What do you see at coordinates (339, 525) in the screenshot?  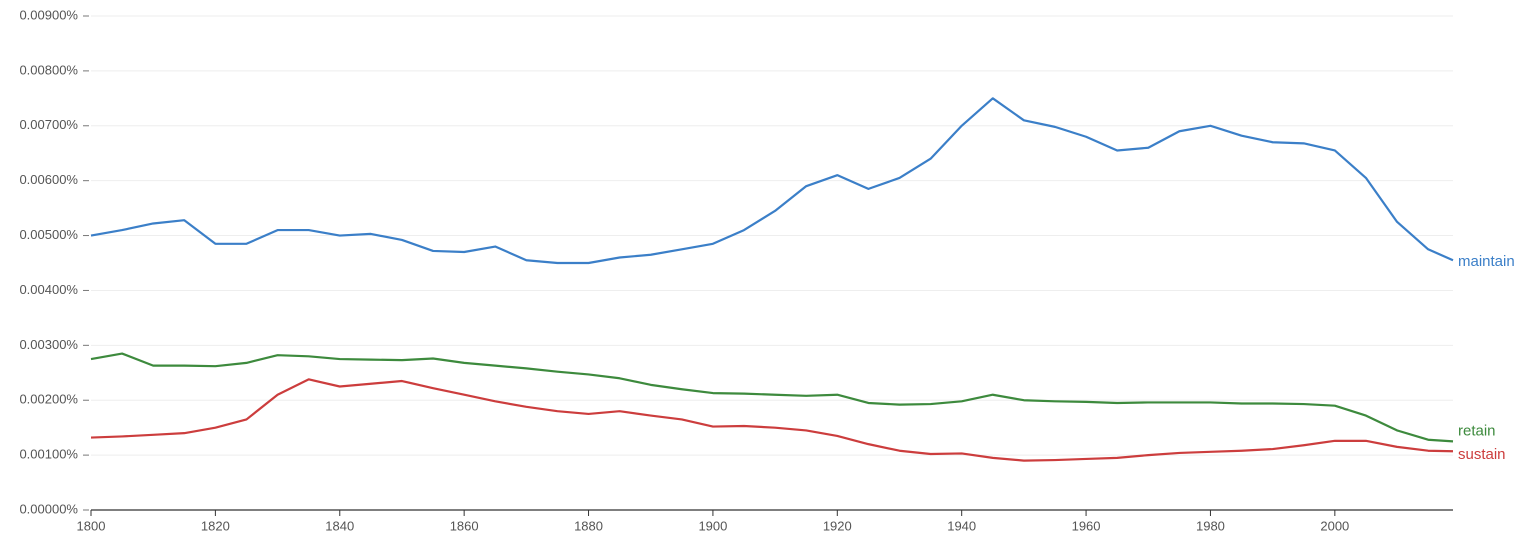 I see `x-tick-label: 1840` at bounding box center [339, 525].